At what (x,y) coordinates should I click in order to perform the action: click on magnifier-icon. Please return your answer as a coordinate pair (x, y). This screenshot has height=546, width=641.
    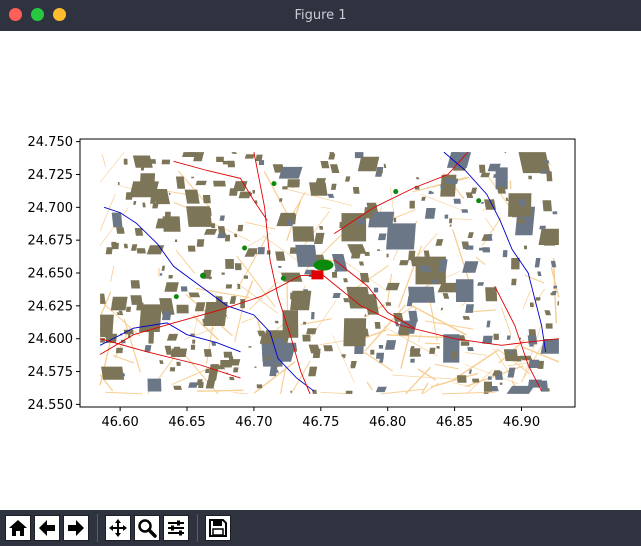
    Looking at the image, I should click on (147, 528).